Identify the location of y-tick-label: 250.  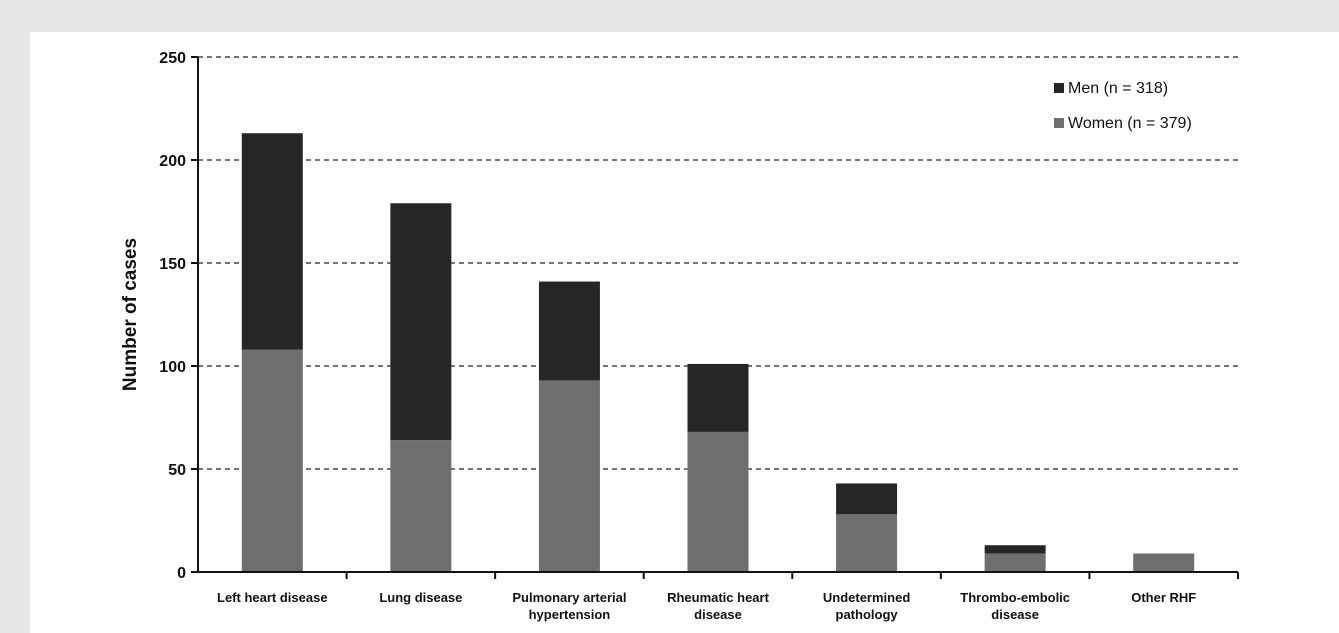
(172, 58).